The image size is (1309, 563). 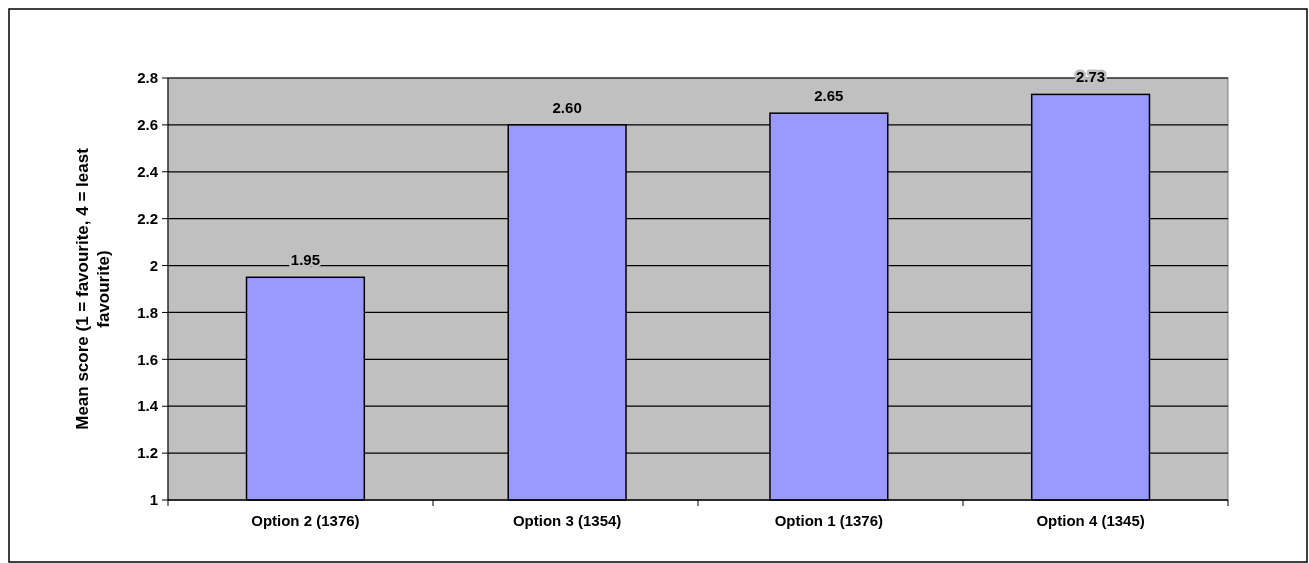 What do you see at coordinates (147, 453) in the screenshot?
I see `y-tick-label: 1.2` at bounding box center [147, 453].